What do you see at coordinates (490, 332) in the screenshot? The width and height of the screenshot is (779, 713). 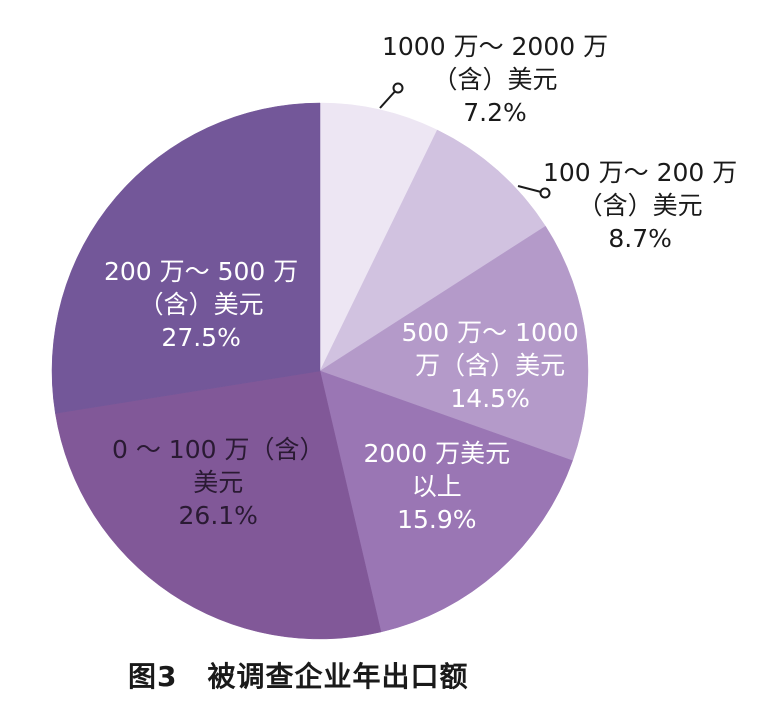 I see `slice-label-line: 500 万～ 1000` at bounding box center [490, 332].